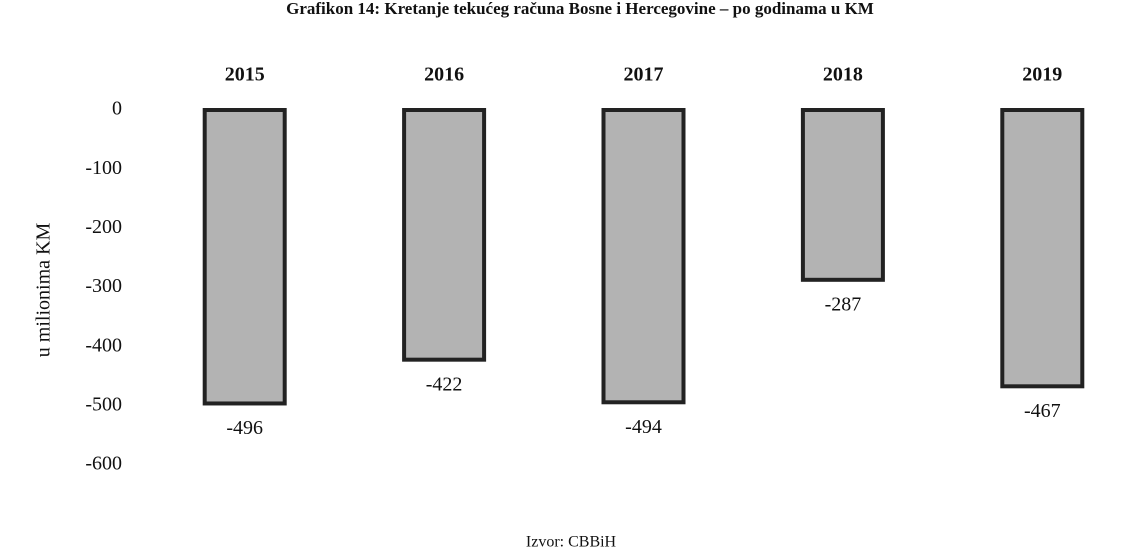  I want to click on y-tick-label: -100, so click(103, 168).